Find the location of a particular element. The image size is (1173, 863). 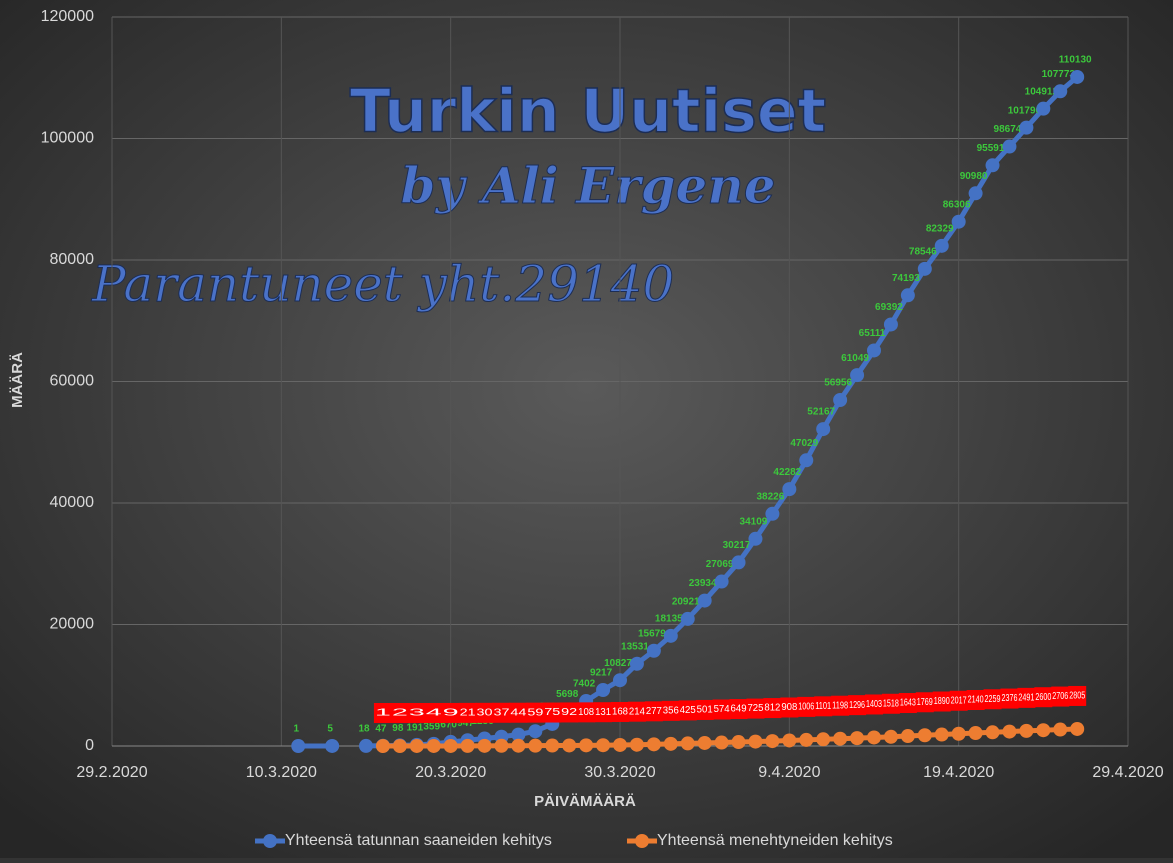

data-label: 425 is located at coordinates (688, 710).